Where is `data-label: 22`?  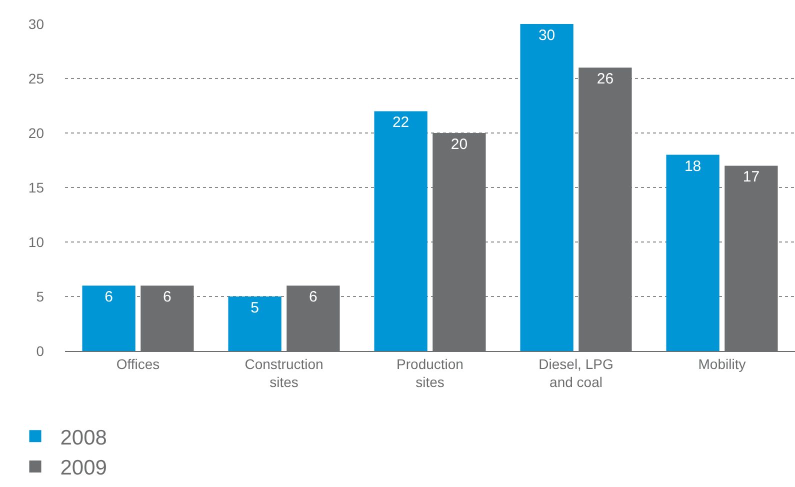
data-label: 22 is located at coordinates (401, 123).